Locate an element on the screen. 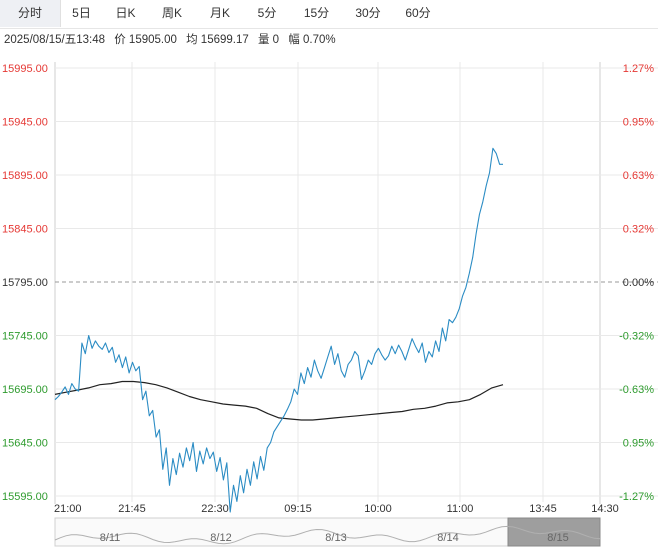 Image resolution: width=658 pixels, height=548 pixels. tab-3: 周K is located at coordinates (171, 13).